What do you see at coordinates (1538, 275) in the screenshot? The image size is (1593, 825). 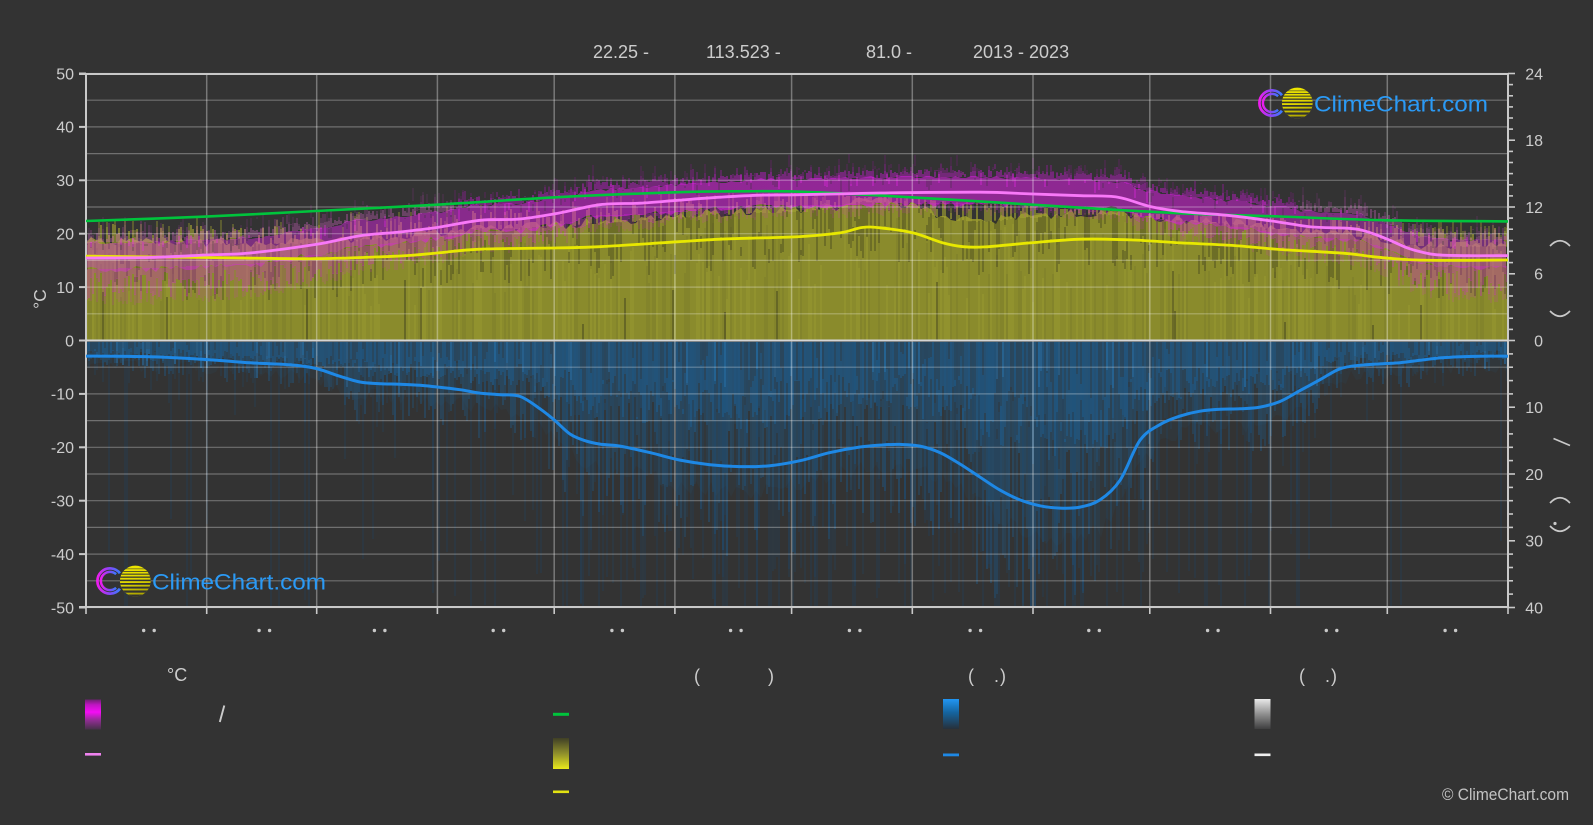 I see `svg-text: 6` at bounding box center [1538, 275].